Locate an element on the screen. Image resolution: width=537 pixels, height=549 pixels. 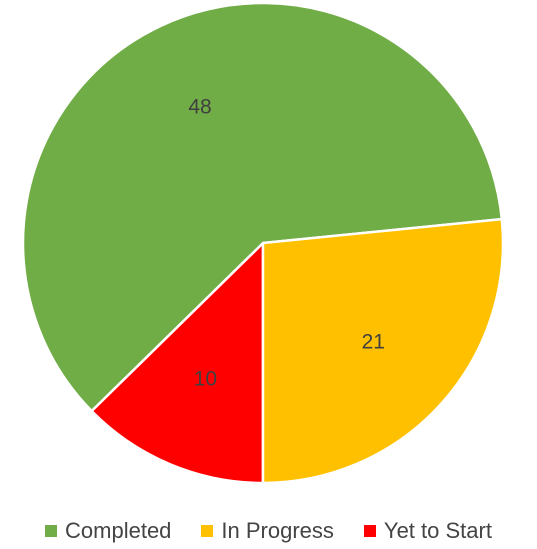
legend-swatch-completed is located at coordinates (51, 531).